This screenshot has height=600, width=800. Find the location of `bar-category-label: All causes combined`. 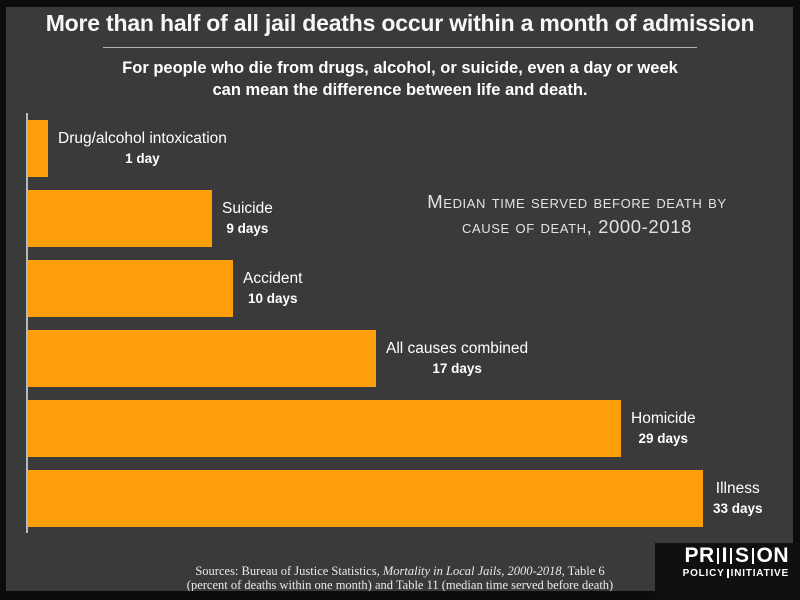

bar-category-label: All causes combined is located at coordinates (457, 348).